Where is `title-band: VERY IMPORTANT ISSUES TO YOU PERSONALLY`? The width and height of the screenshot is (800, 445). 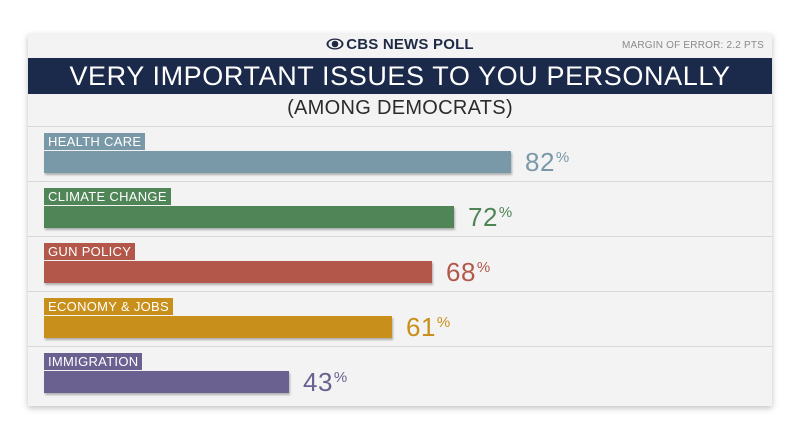 title-band: VERY IMPORTANT ISSUES TO YOU PERSONALLY is located at coordinates (400, 76).